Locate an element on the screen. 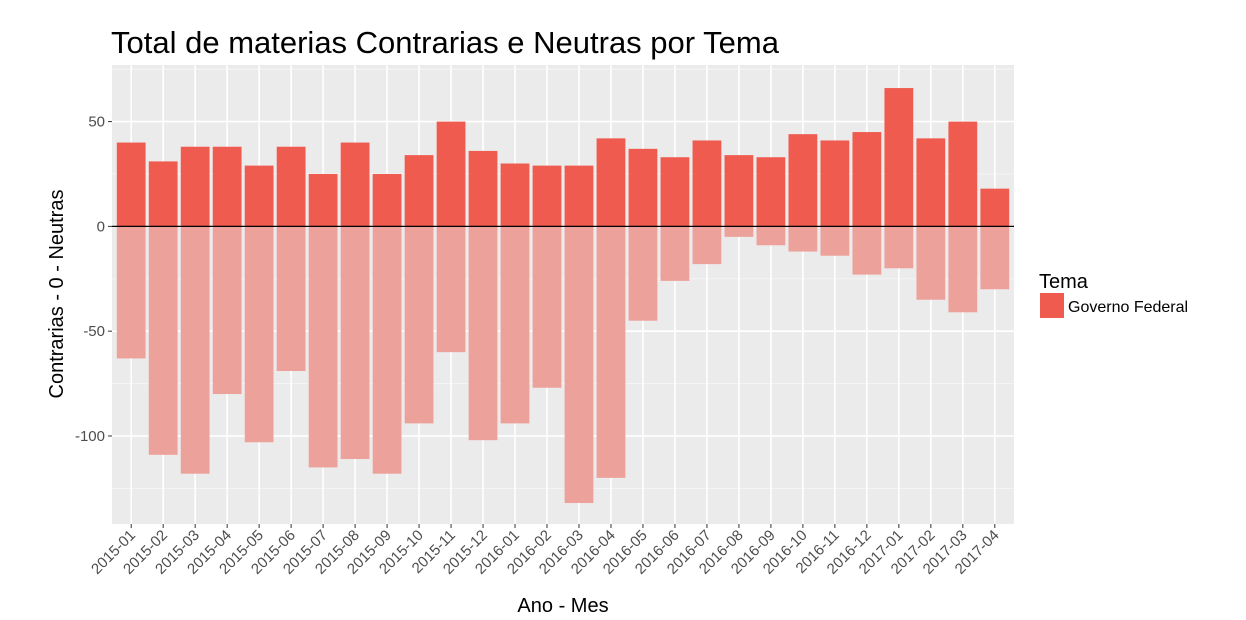  y-tick-label: -50 is located at coordinates (94, 331).